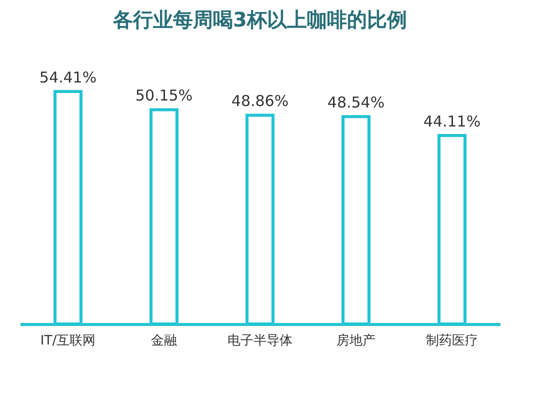 This screenshot has height=402, width=533. I want to click on chart-title: 各行业每周喝3杯以上咖啡的比例, so click(259, 20).